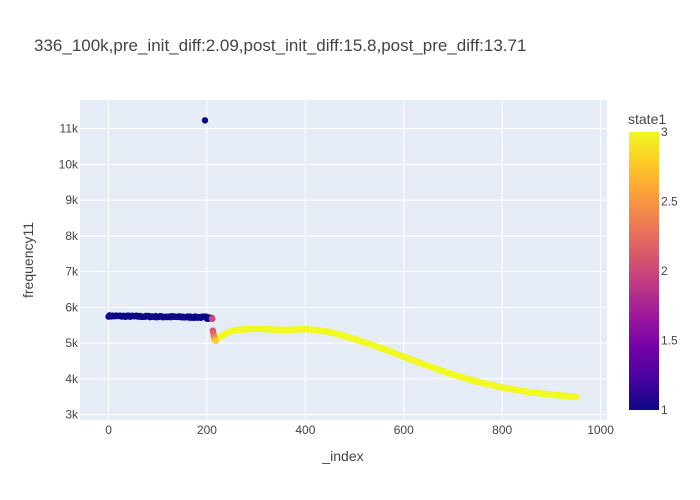 This screenshot has width=700, height=500. What do you see at coordinates (72, 379) in the screenshot?
I see `y-tick-label: 4k` at bounding box center [72, 379].